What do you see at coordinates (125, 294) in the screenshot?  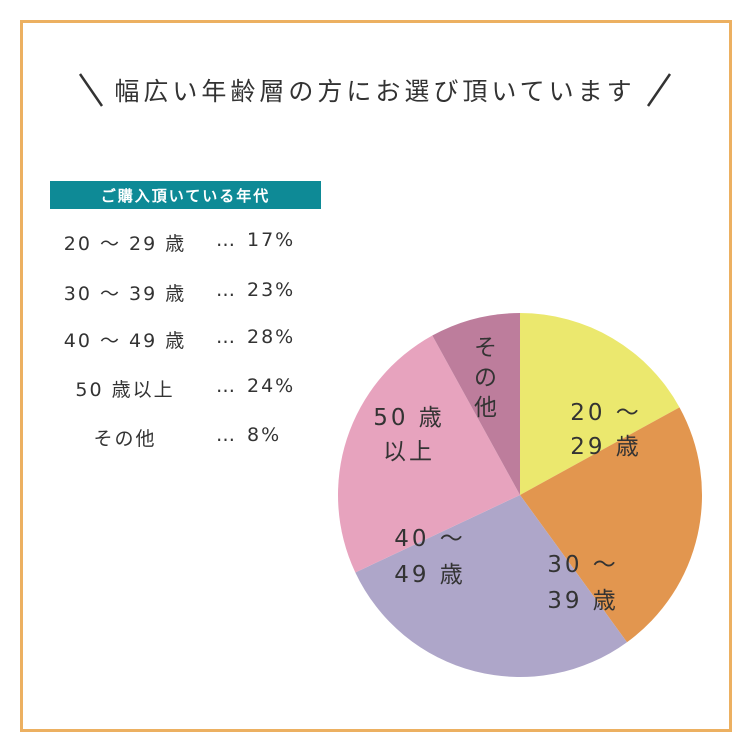 I see `legend-category: 30 〜 39 歳` at bounding box center [125, 294].